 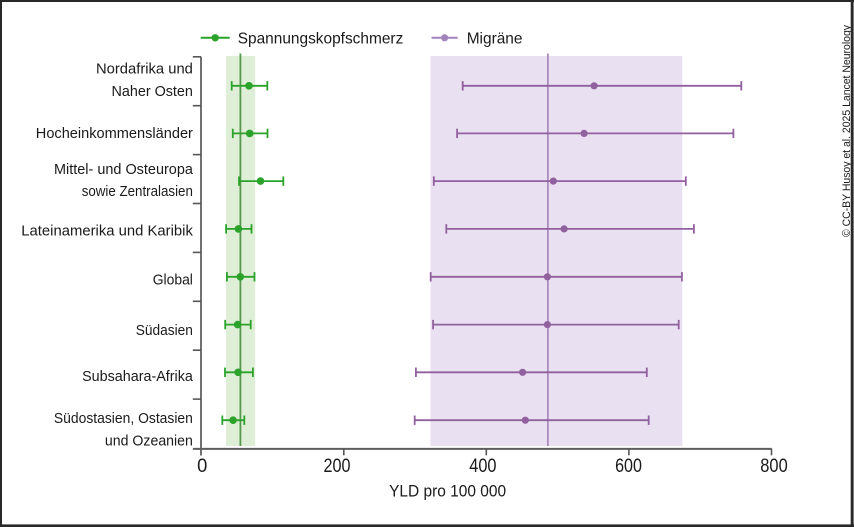 What do you see at coordinates (123, 418) in the screenshot?
I see `svg-text: Südostasien, Ostasien` at bounding box center [123, 418].